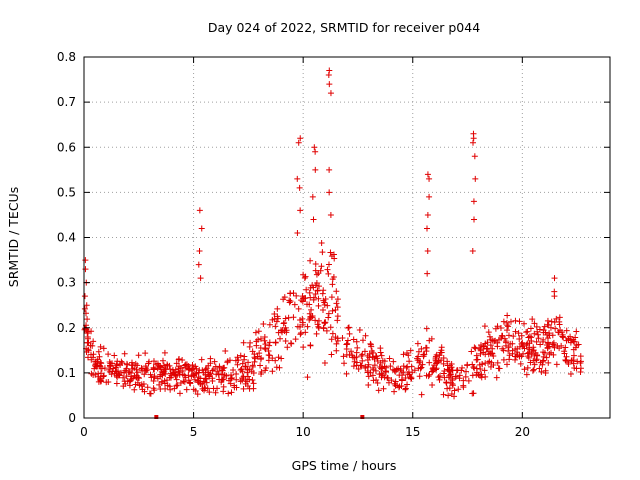 The image size is (640, 480). What do you see at coordinates (66, 57) in the screenshot?
I see `y-tick-label: 0.8` at bounding box center [66, 57].